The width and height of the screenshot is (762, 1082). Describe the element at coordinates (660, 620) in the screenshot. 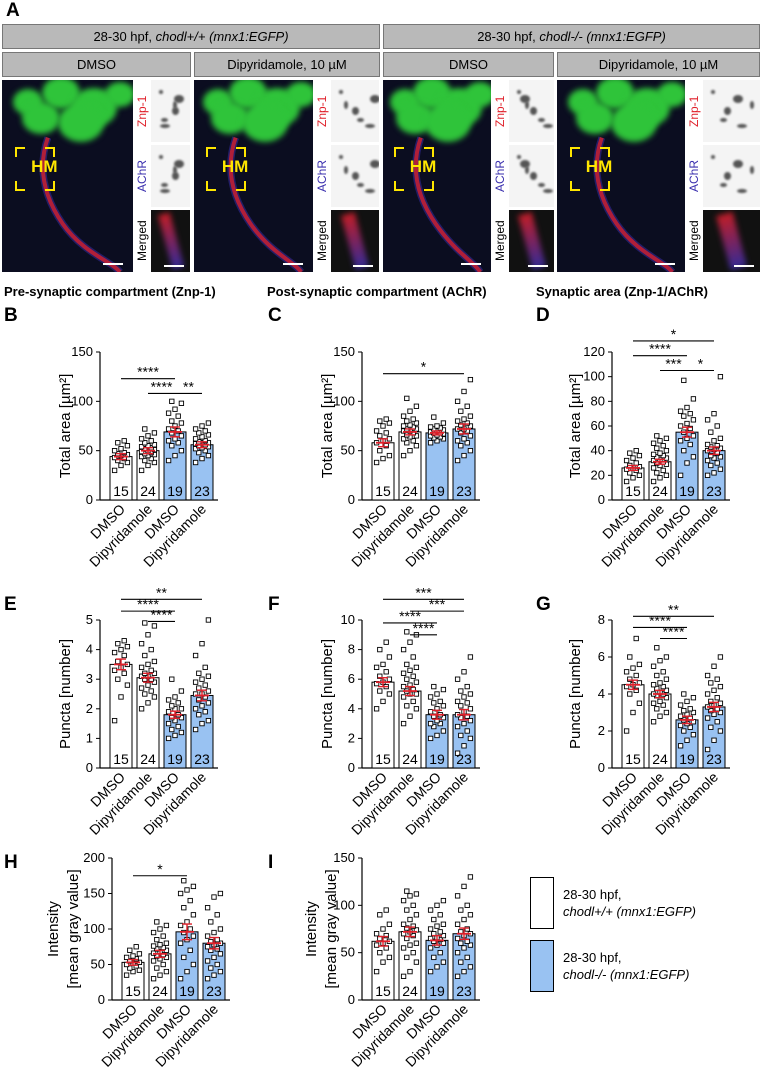

I see `sig-label-g: ****` at that location.